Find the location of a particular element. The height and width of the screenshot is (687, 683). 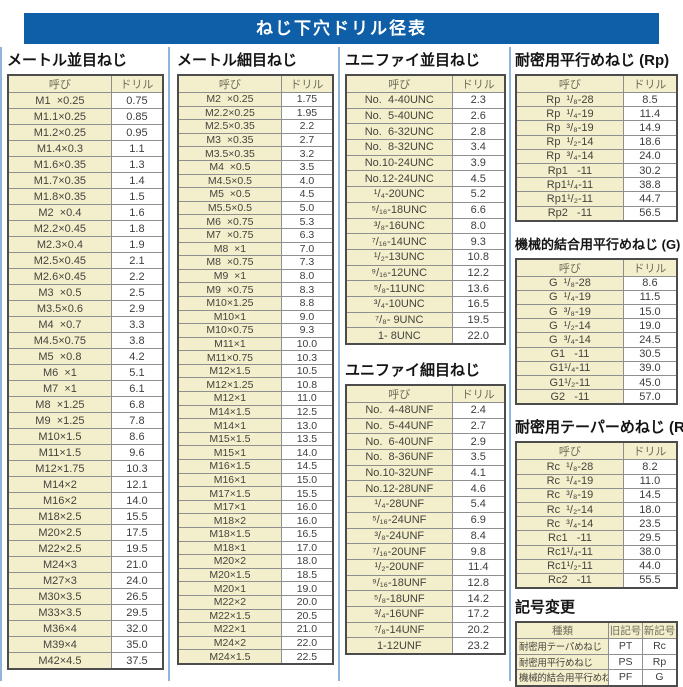

designation-cell: M24×2 is located at coordinates (229, 643).